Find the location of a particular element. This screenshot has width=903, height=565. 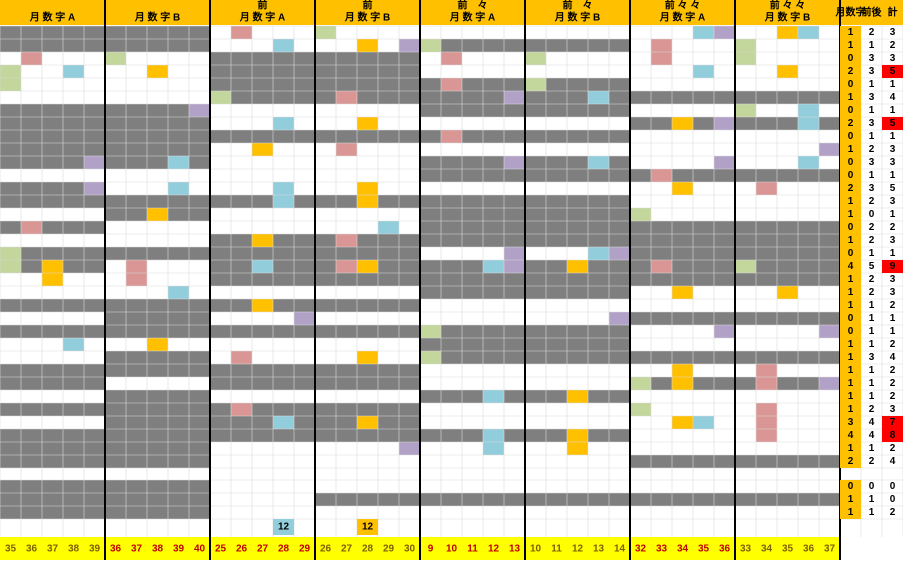

footer-number: 28 is located at coordinates (368, 549).